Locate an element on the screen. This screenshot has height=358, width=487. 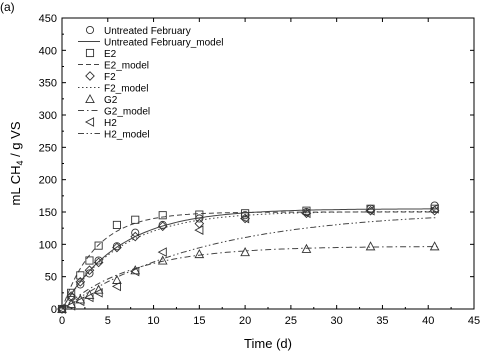
legend-label: E2_model is located at coordinates (126, 66).